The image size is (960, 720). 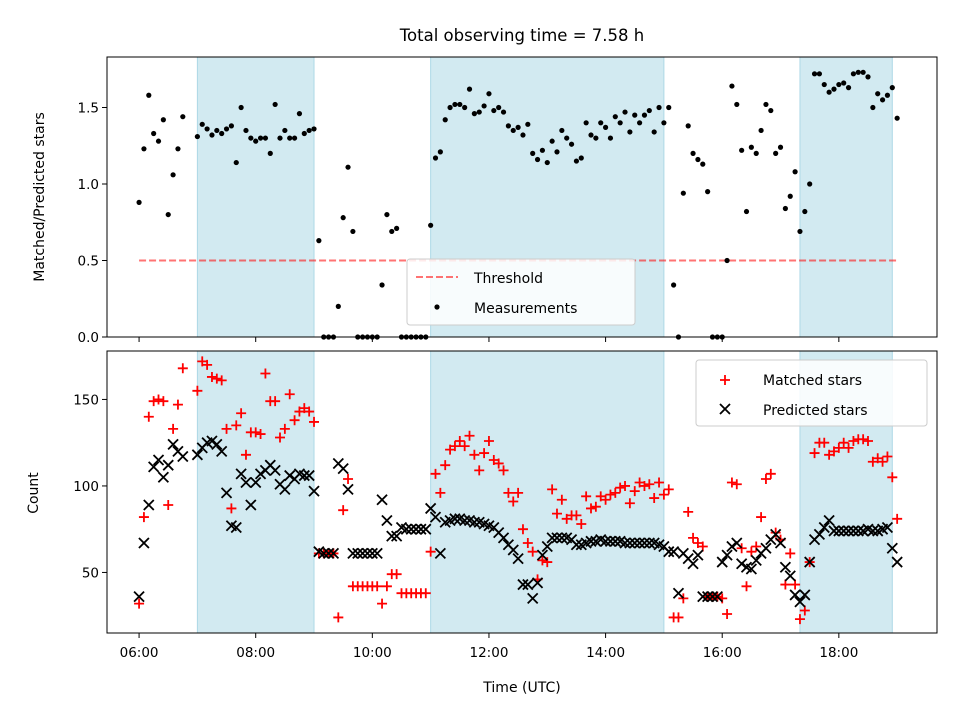 I want to click on top-y-tick-label: 1.0, so click(x=88, y=185).